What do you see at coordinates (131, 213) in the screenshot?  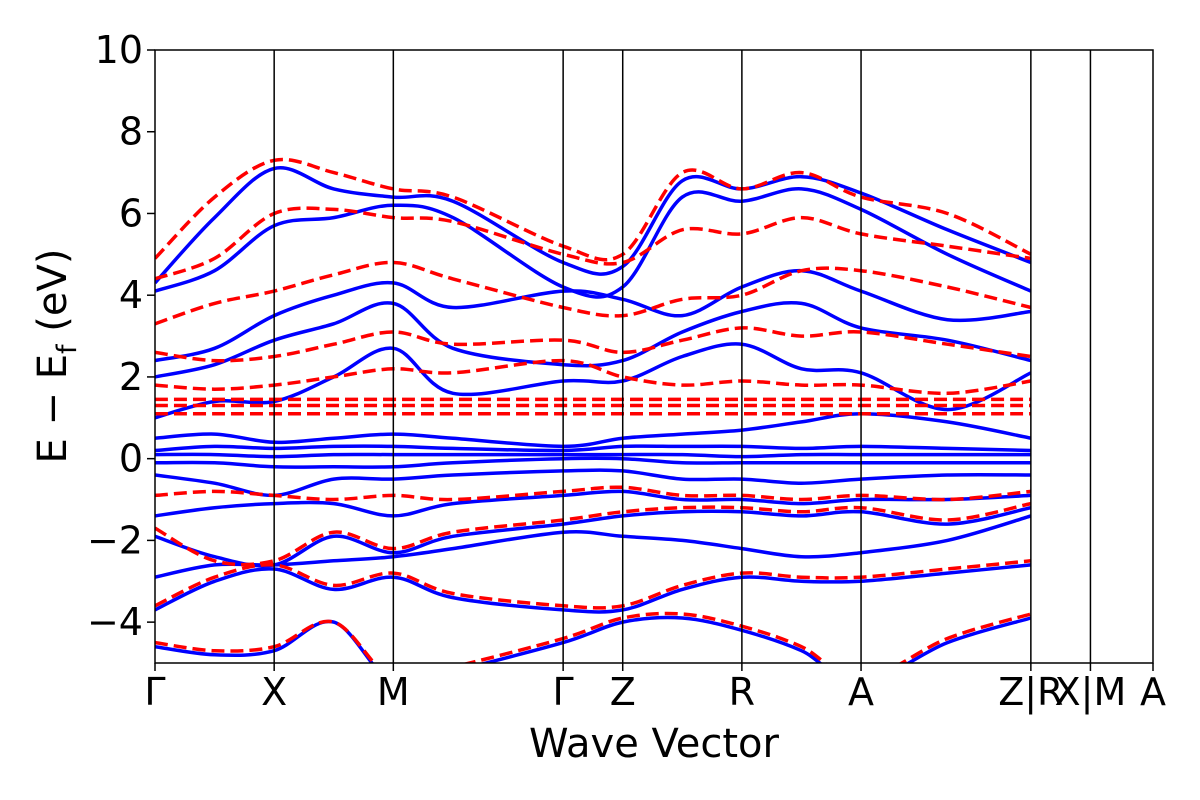 I see `y-tick-label: 6` at bounding box center [131, 213].